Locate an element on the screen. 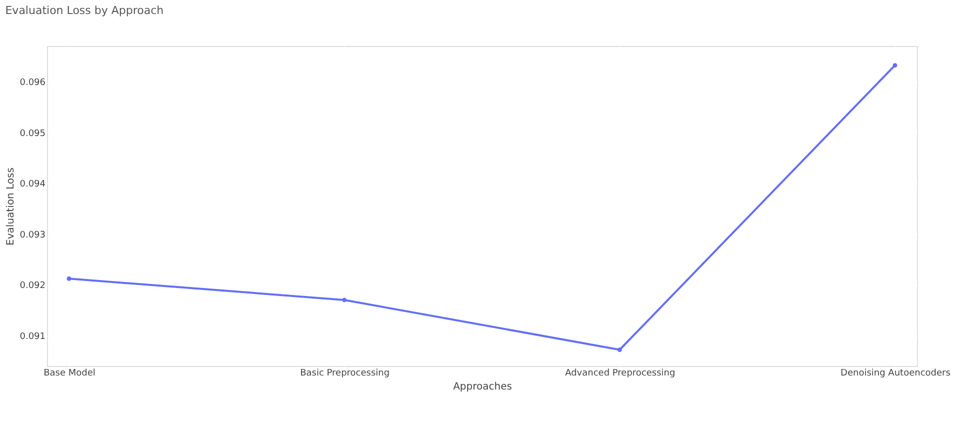 The width and height of the screenshot is (965, 432). y-axis-title: Evaluation Loss is located at coordinates (11, 207).